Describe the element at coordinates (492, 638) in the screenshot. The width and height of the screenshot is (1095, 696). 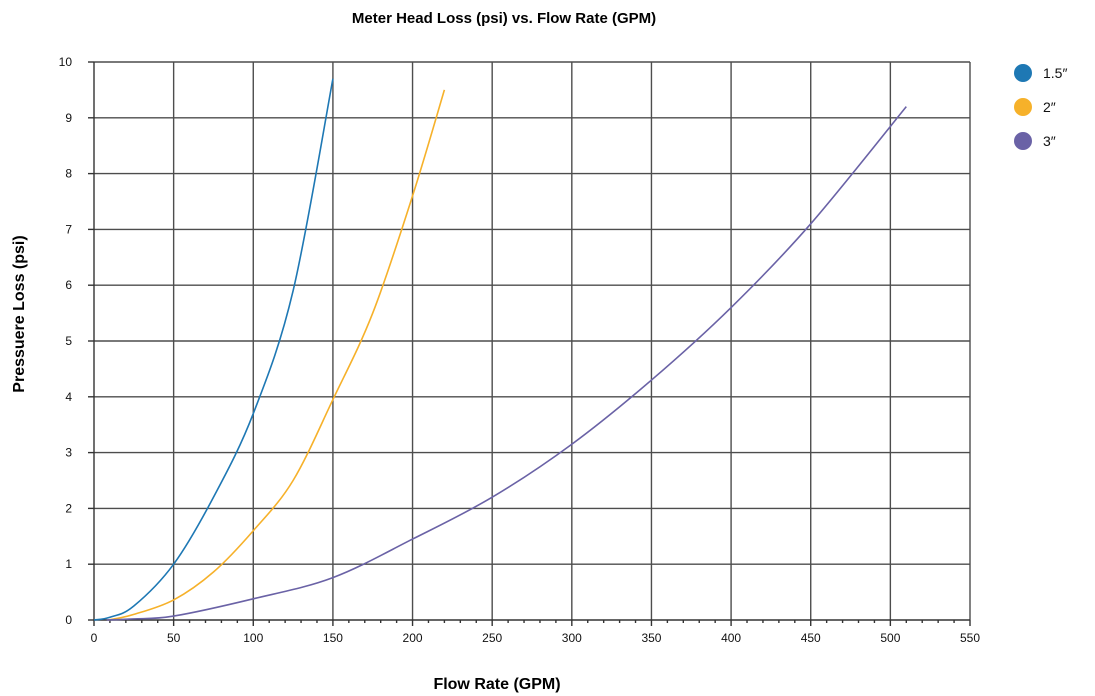
I see `x-tick-label: 250` at that location.